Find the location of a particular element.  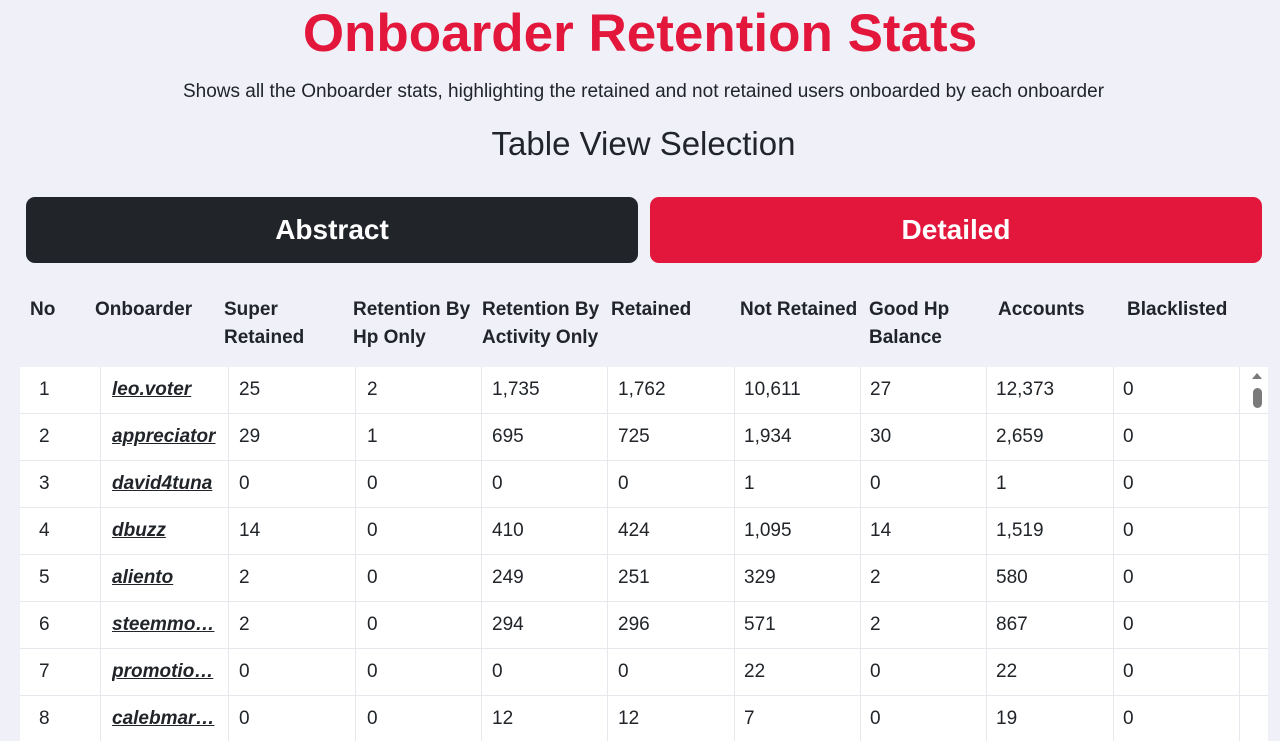

cell-retention-activity: 249 is located at coordinates (545, 578).